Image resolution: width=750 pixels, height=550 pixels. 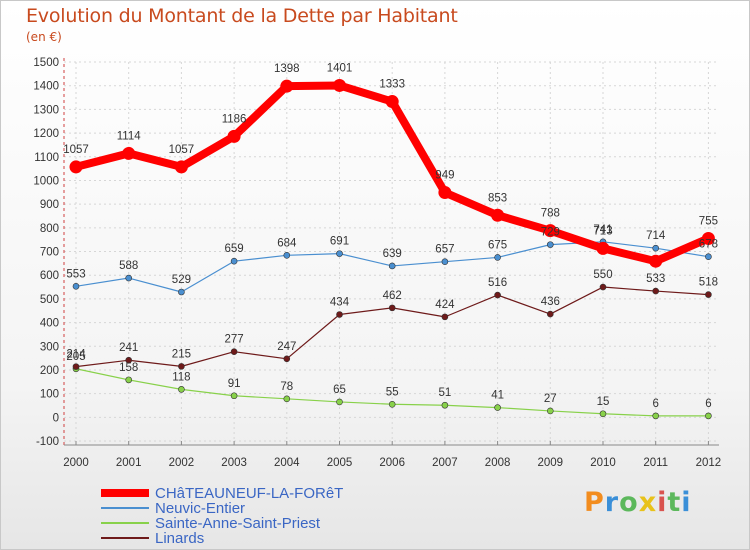 I want to click on logo-letter: o, so click(x=629, y=502).